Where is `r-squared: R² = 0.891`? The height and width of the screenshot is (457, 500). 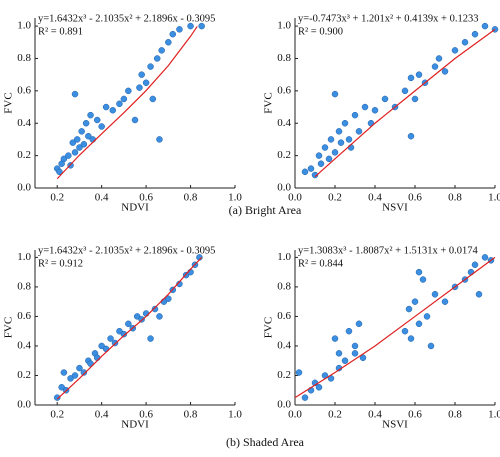 r-squared: R² = 0.891 is located at coordinates (60, 31).